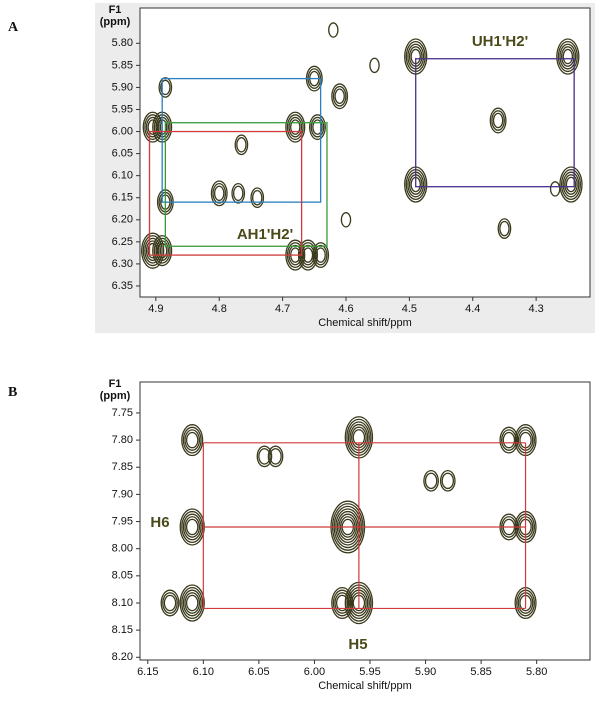 The width and height of the screenshot is (600, 701). Describe the element at coordinates (122, 43) in the screenshot. I see `y-tick-label: 5.80` at that location.